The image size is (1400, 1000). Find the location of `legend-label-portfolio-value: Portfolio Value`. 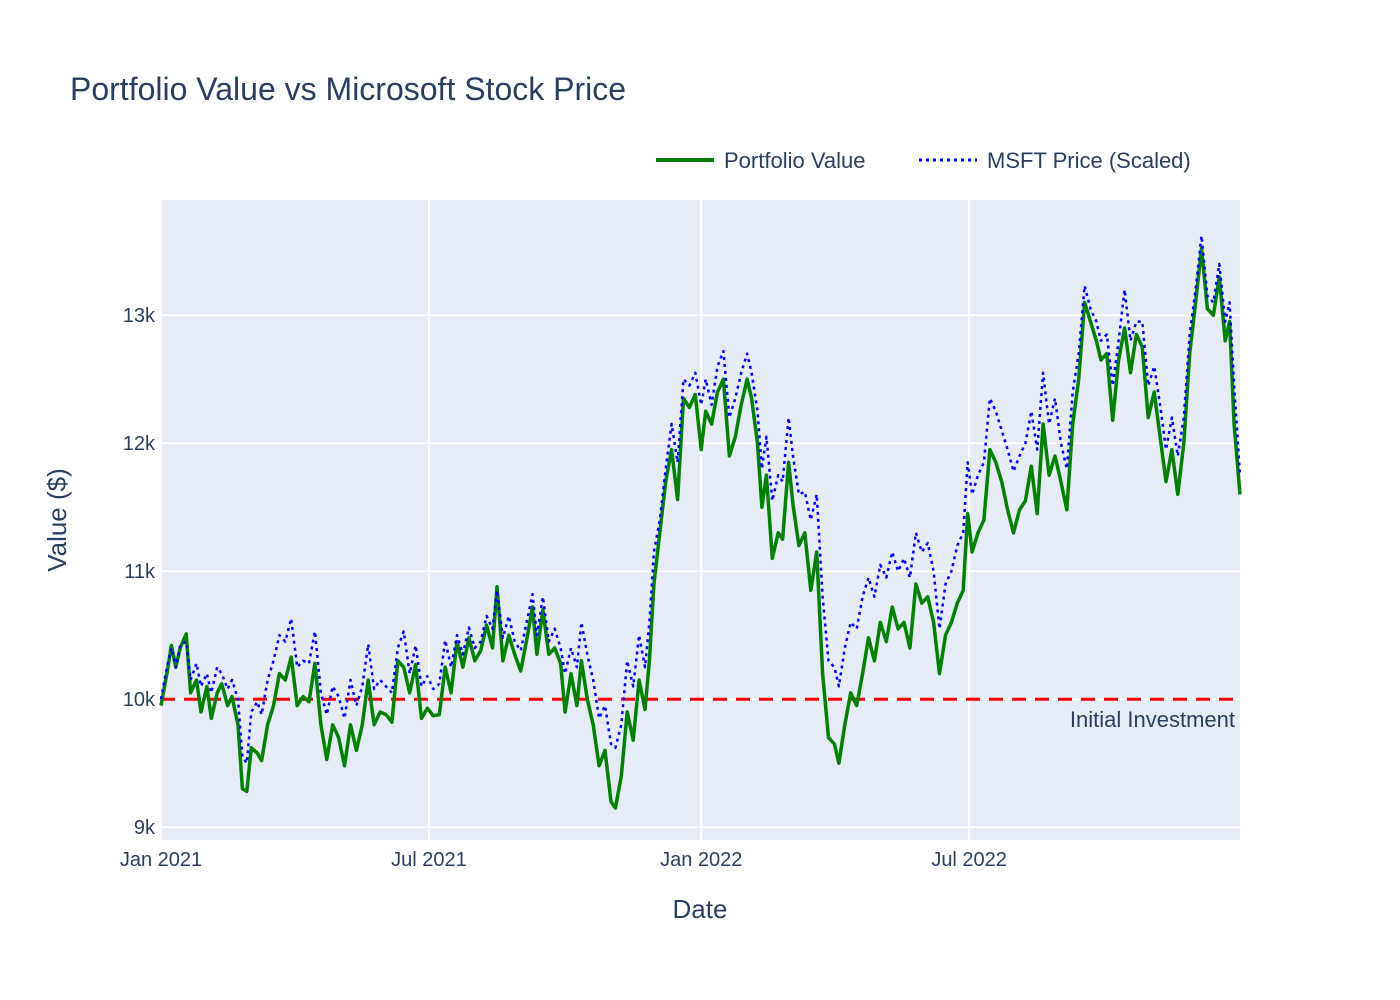

legend-label-portfolio-value: Portfolio Value is located at coordinates (794, 160).